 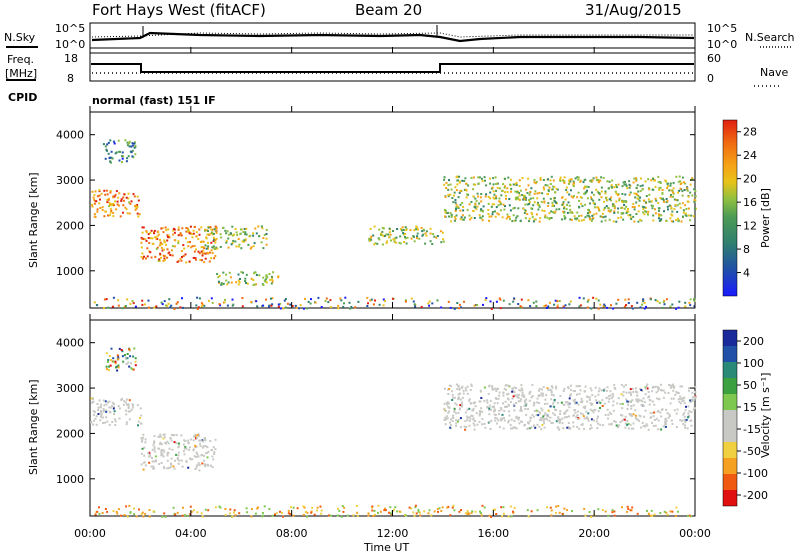 I want to click on x-tick-label: 00:00, so click(x=695, y=533).